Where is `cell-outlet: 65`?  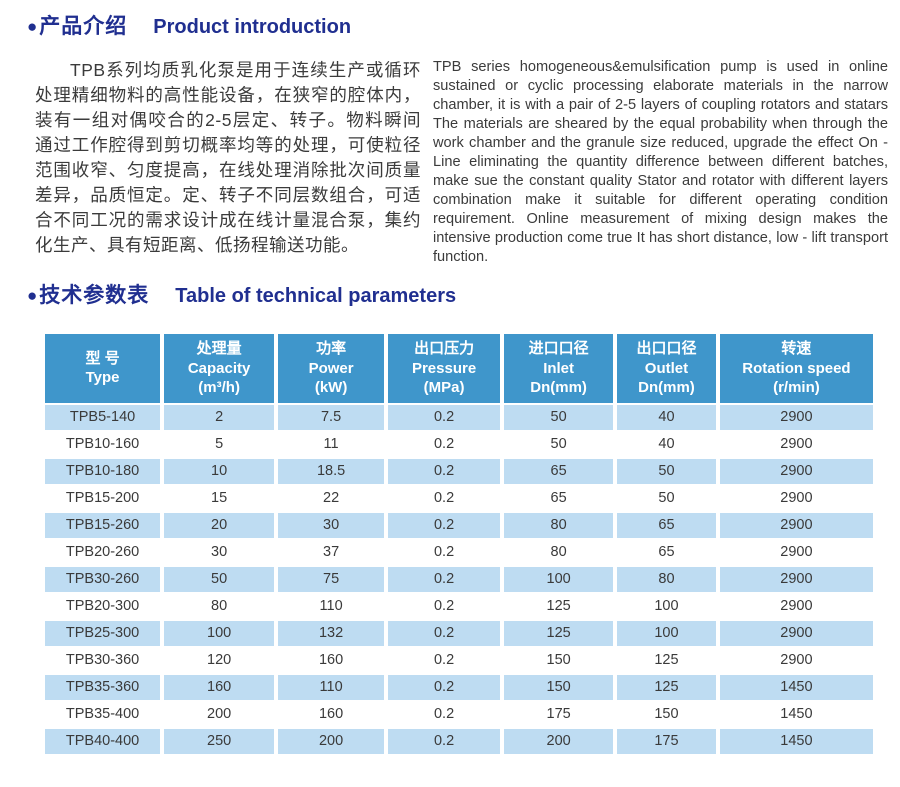
cell-outlet: 65 is located at coordinates (667, 525).